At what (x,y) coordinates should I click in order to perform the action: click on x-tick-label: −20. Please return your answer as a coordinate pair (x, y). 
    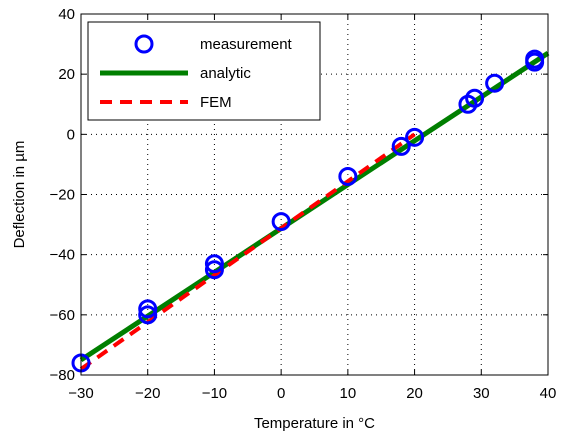
    Looking at the image, I should click on (147, 393).